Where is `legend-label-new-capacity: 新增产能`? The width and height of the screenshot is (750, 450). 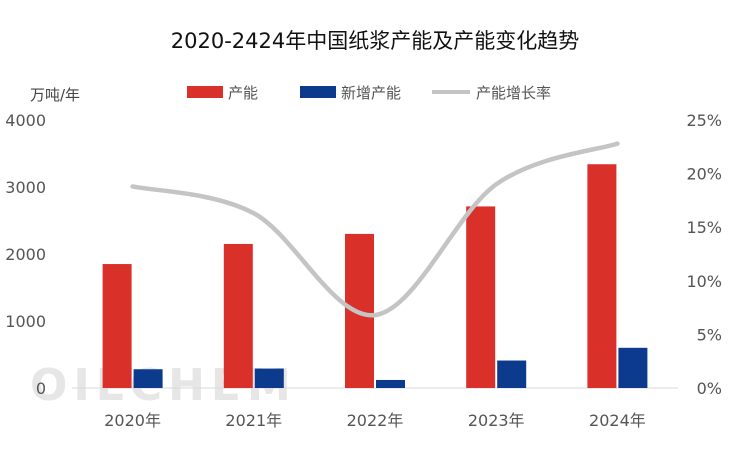
legend-label-new-capacity: 新增产能 is located at coordinates (371, 93).